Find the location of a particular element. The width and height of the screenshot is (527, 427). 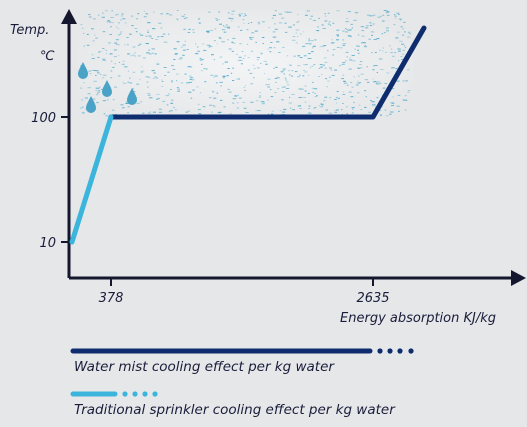

water-drop-icons is located at coordinates (107, 87).